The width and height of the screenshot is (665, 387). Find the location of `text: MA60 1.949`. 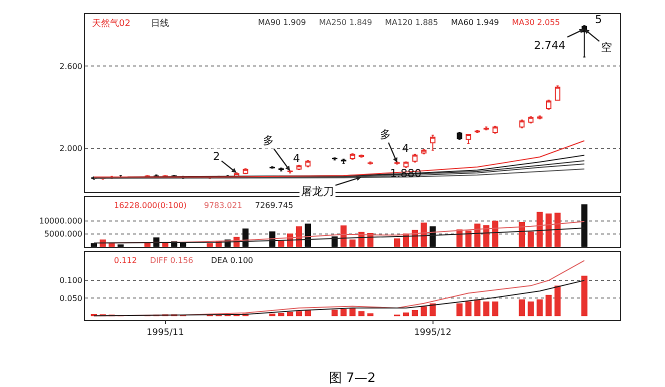

text: MA60 1.949 is located at coordinates (475, 22).